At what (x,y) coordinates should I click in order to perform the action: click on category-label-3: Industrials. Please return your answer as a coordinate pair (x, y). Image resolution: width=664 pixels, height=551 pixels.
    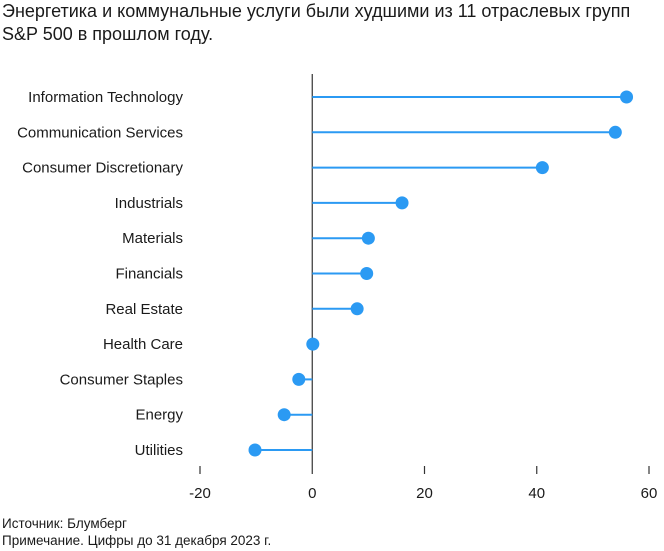
    Looking at the image, I should click on (149, 203).